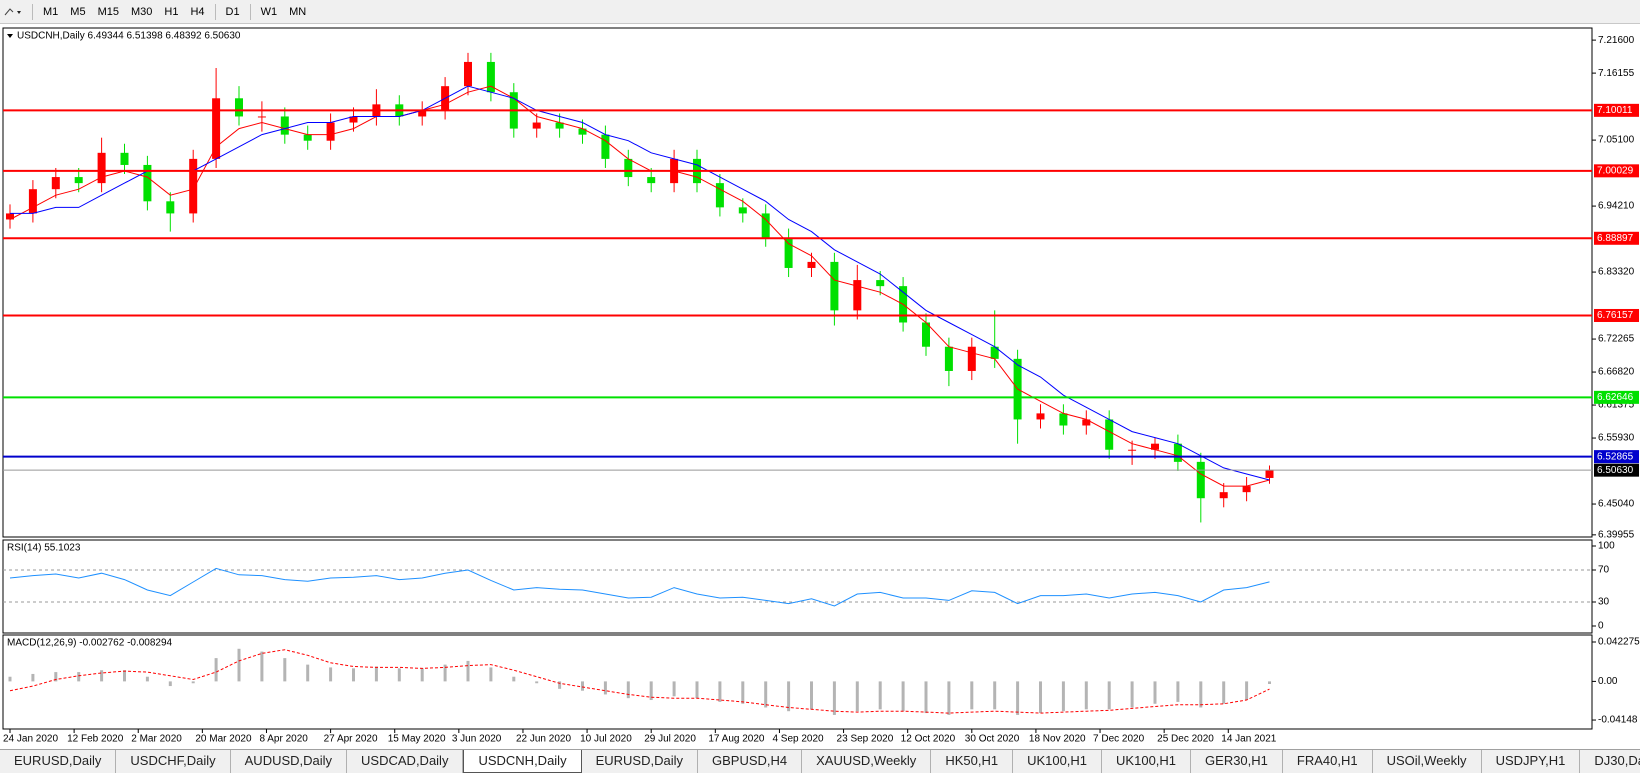  I want to click on timeframe-button: H4, so click(197, 11).